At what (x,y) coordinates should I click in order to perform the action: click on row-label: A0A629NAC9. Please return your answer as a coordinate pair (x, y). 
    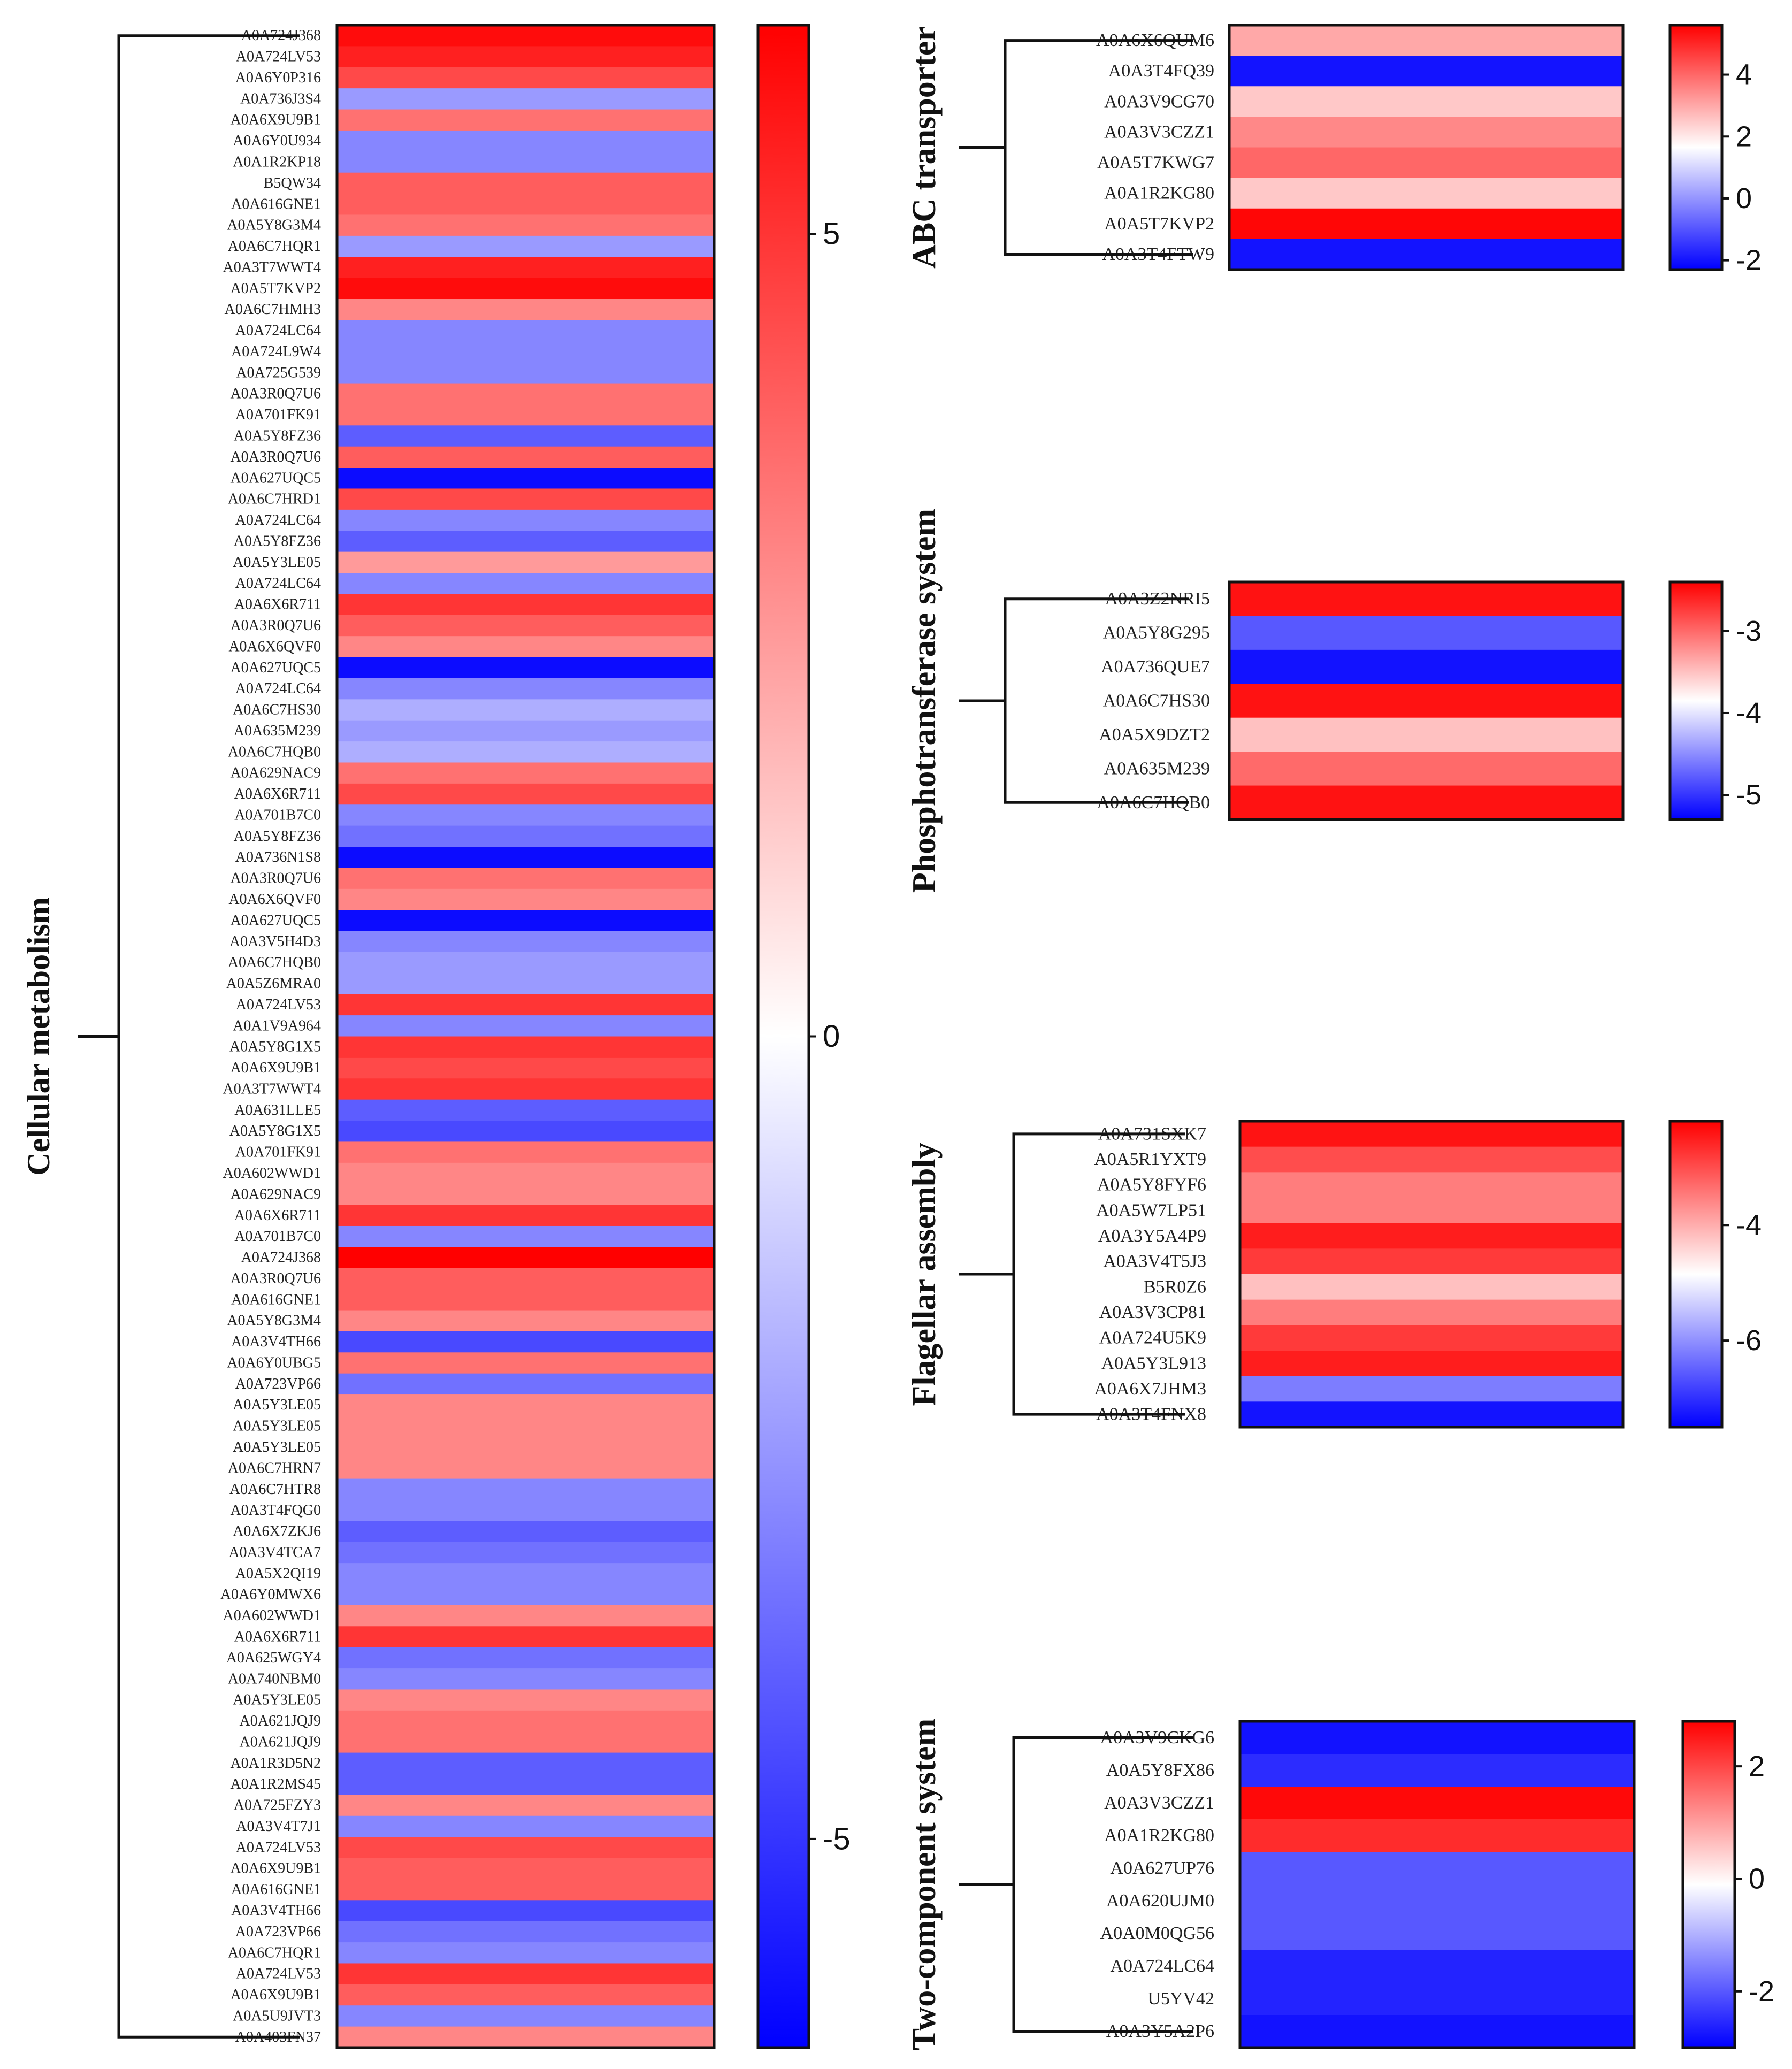
    Looking at the image, I should click on (275, 1194).